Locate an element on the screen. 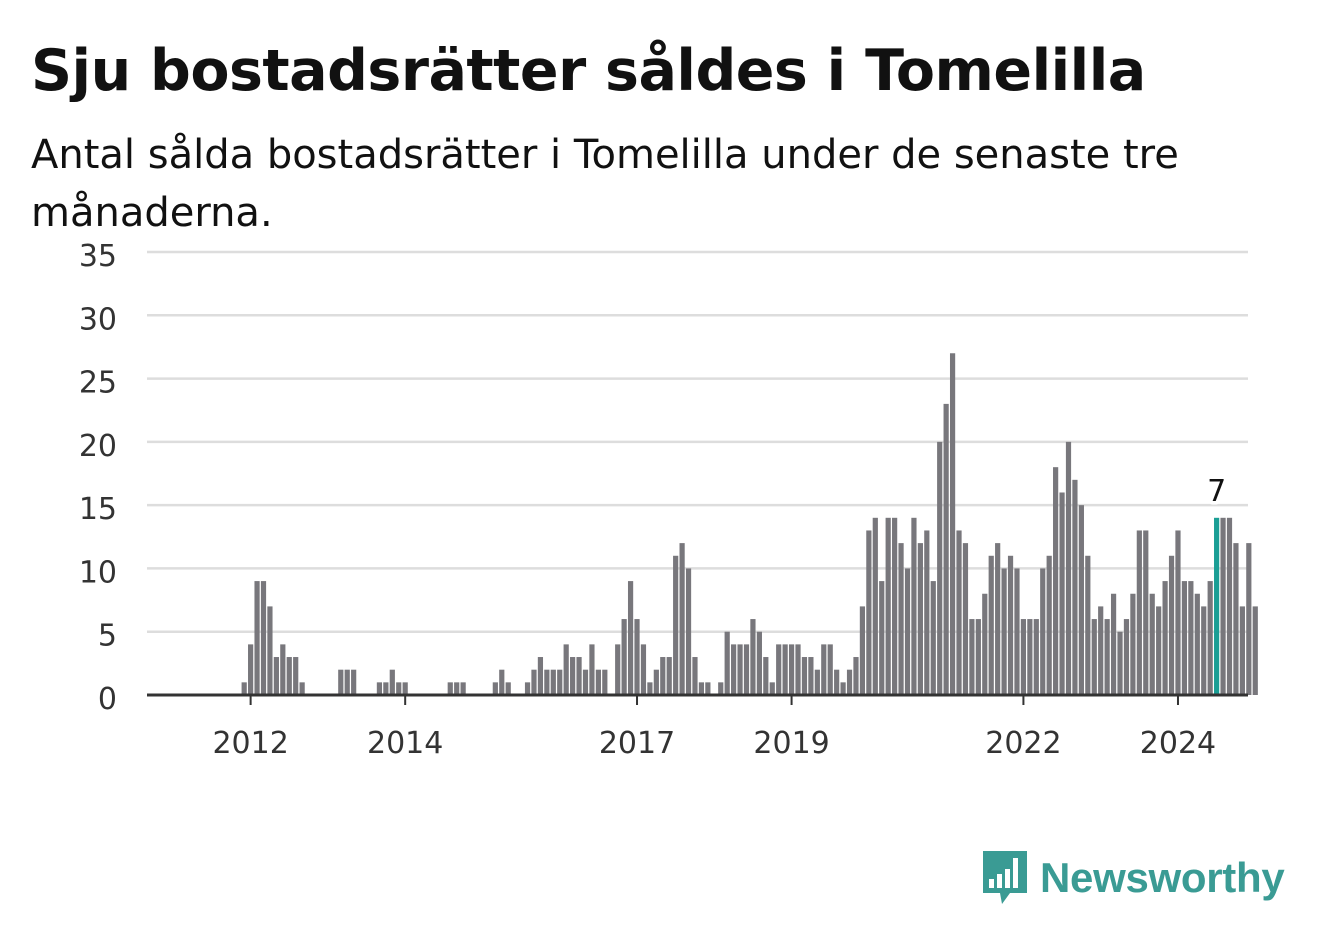  newsworthy-logo: Newsworthy is located at coordinates (1132, 878).